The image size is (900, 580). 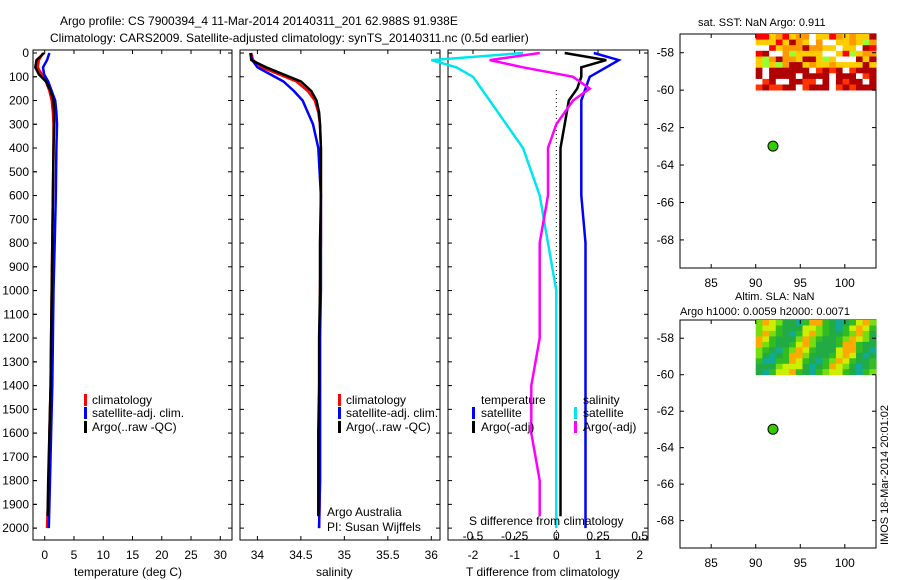 I want to click on x-tick-label: 20, so click(x=162, y=555).